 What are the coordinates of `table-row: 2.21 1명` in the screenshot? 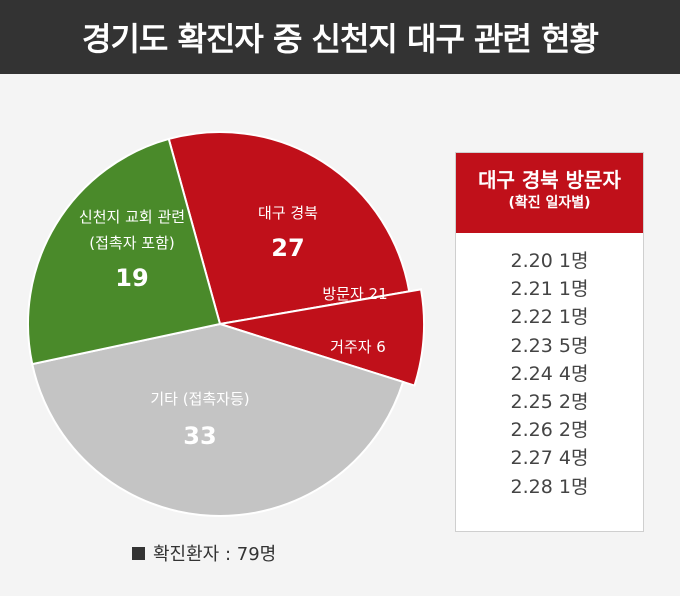 It's located at (549, 289).